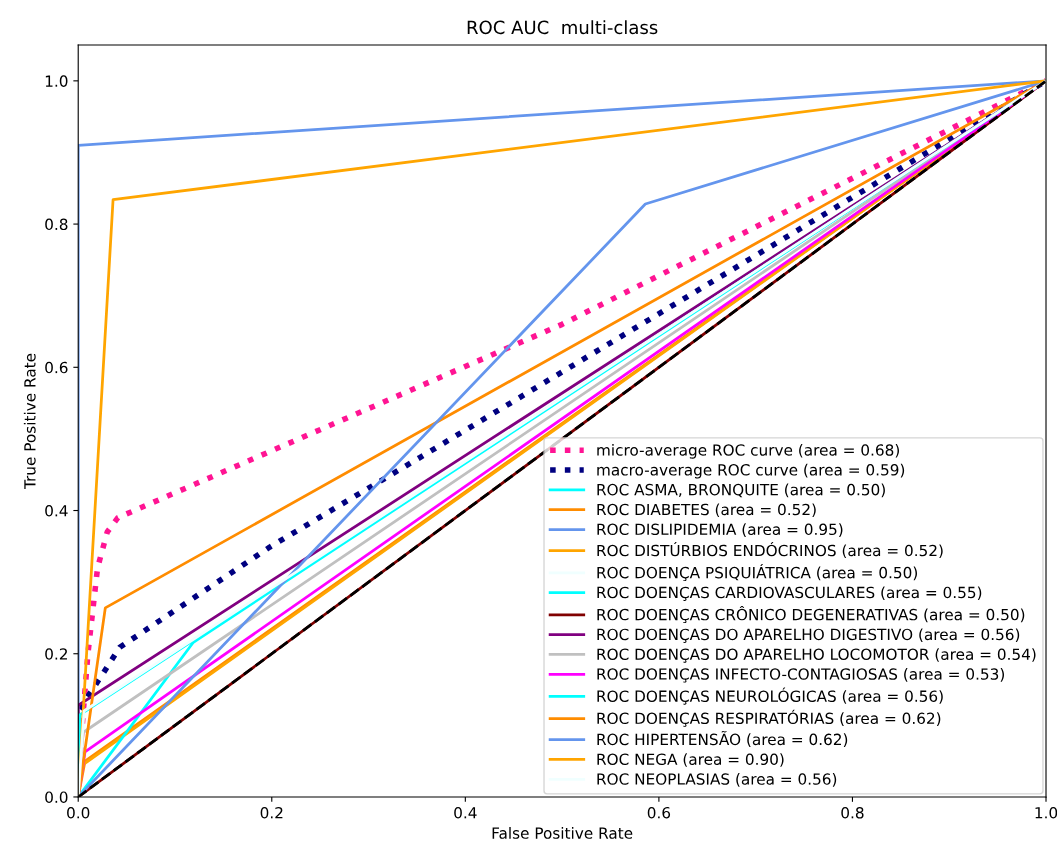 The image size is (1057, 850). I want to click on legend-label: ROC DOENÇAS DO APARELHO LOCOMOTOR (area = 0.54), so click(816, 655).